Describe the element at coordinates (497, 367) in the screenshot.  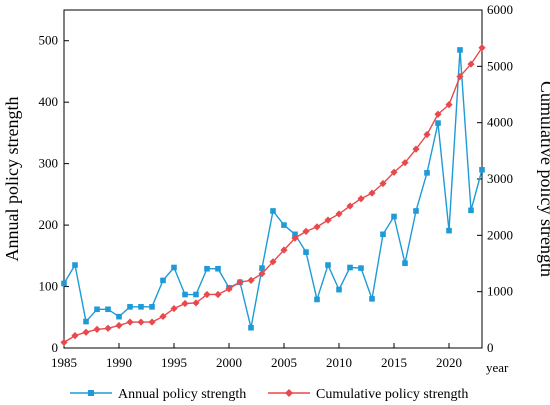
I see `x-axis-title: year` at that location.